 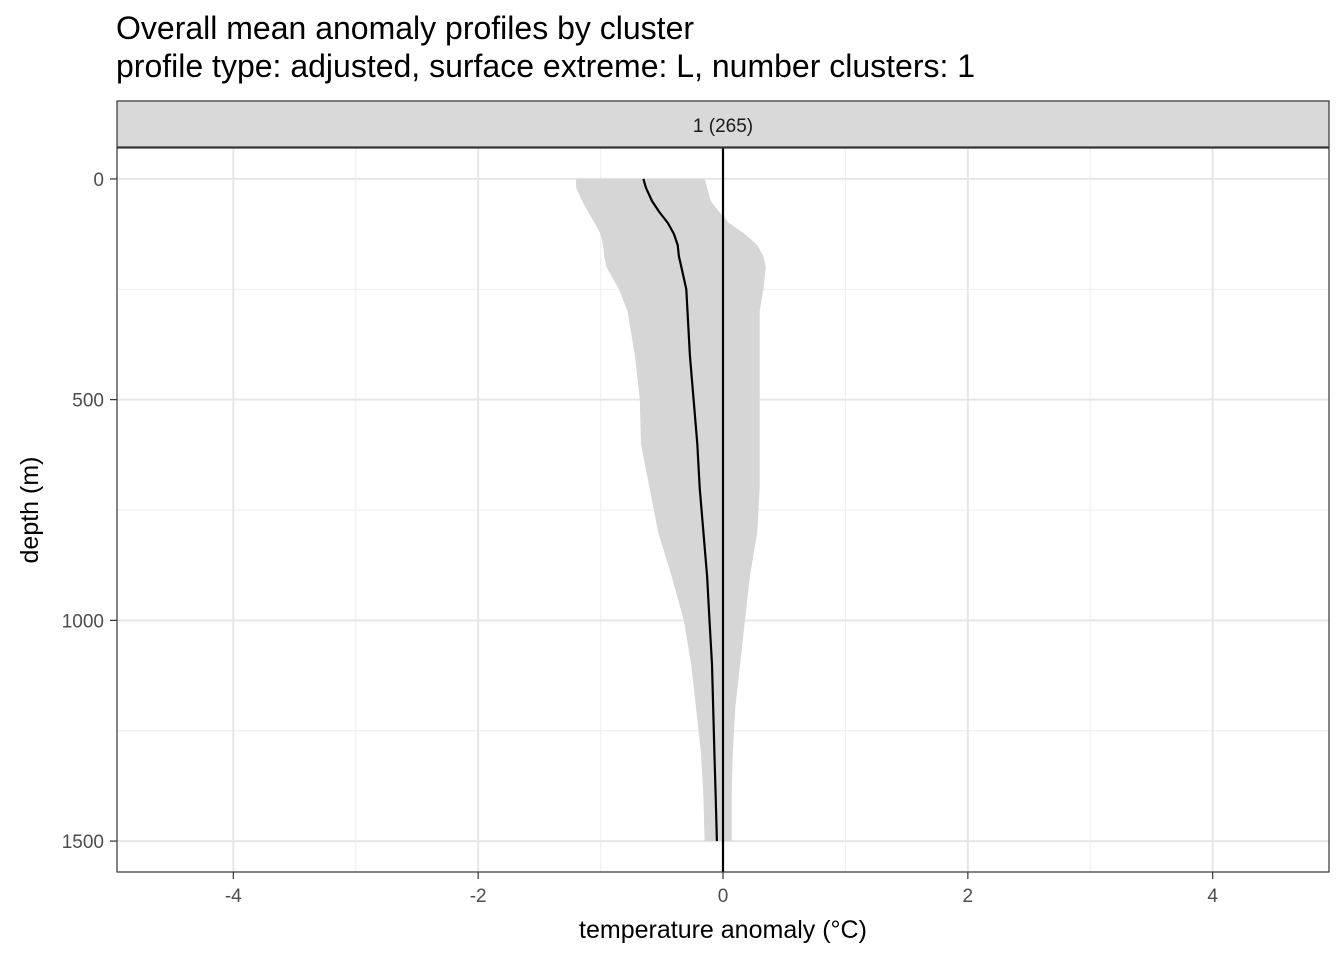 What do you see at coordinates (233, 896) in the screenshot?
I see `x-tick-label: -4` at bounding box center [233, 896].